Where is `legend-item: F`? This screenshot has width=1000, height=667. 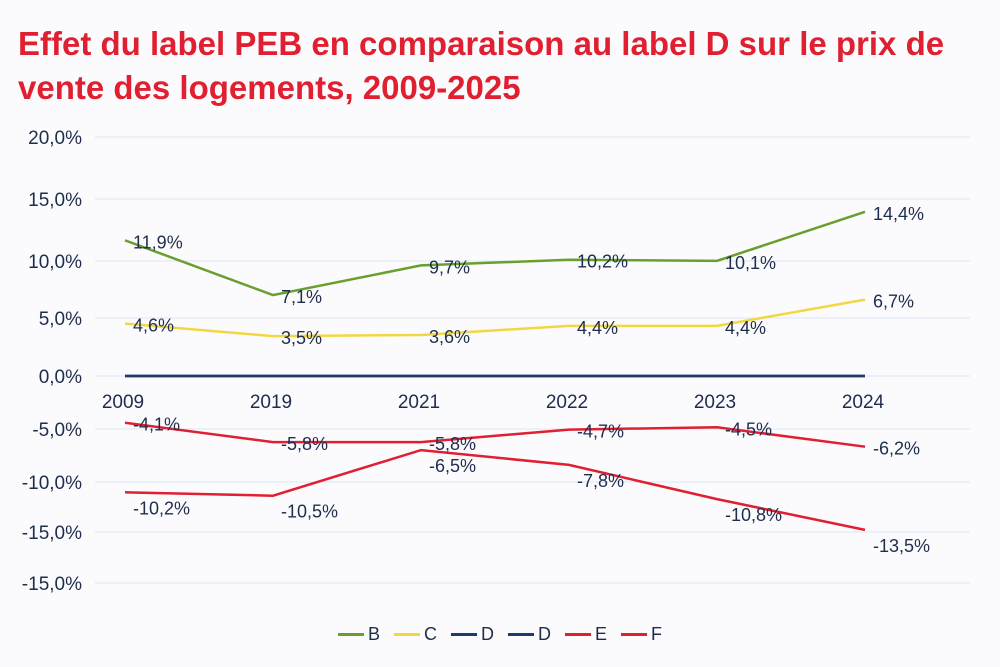 legend-item: F is located at coordinates (641, 634).